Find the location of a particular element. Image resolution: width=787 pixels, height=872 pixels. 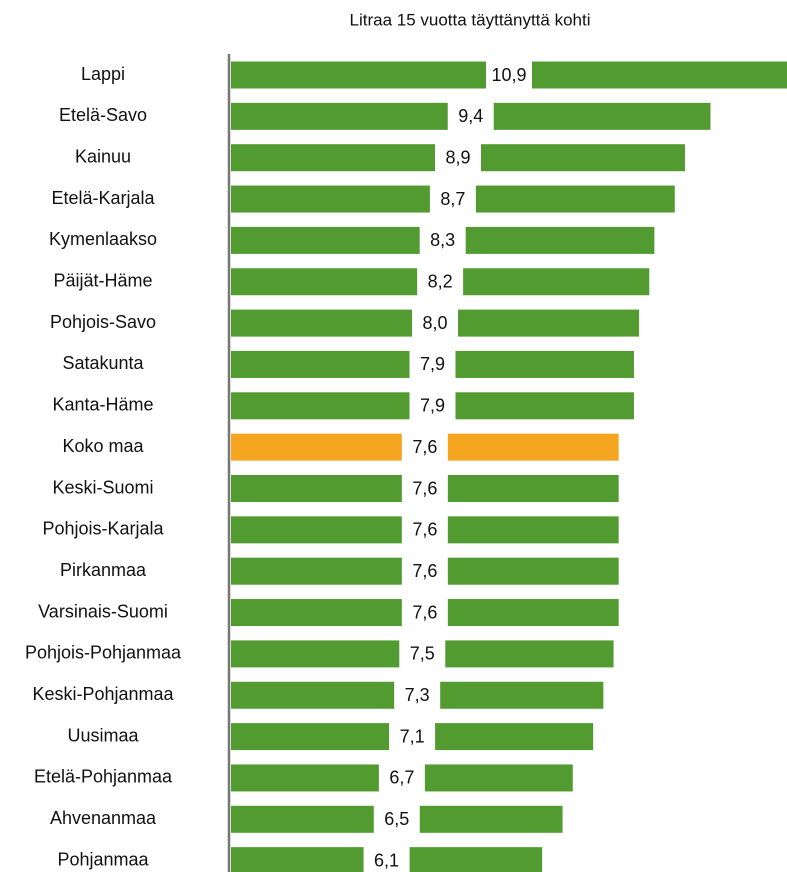

category-label: Pohjois-Savo is located at coordinates (103, 322).